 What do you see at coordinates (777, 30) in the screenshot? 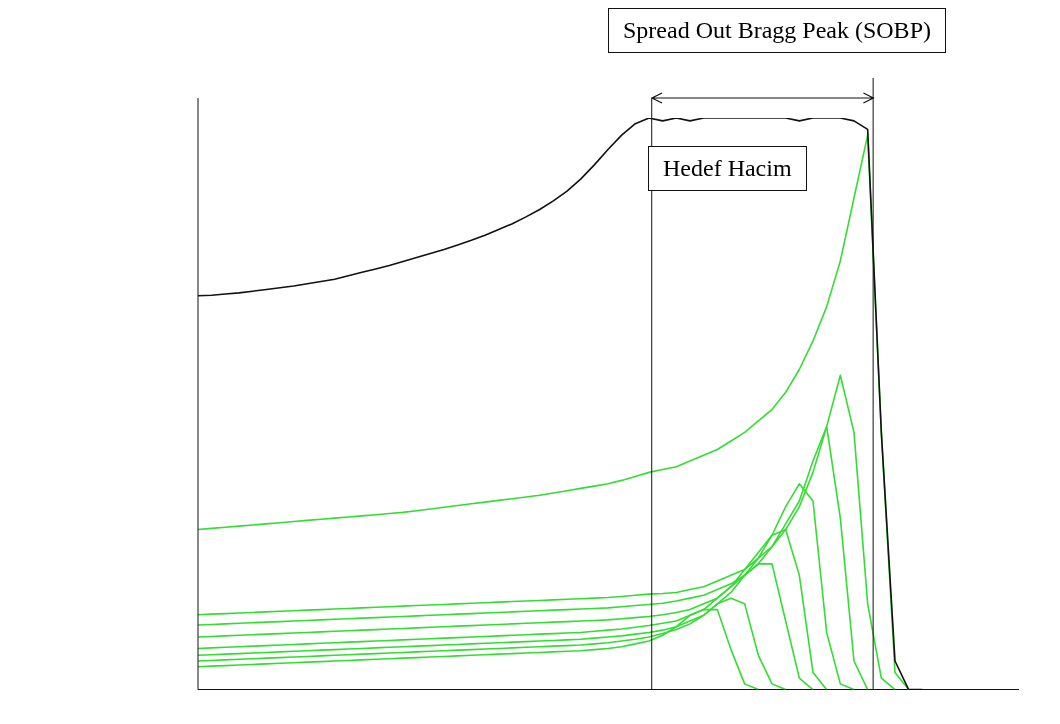
I see `text: Spread Out Bragg Peak (SOBP)` at bounding box center [777, 30].